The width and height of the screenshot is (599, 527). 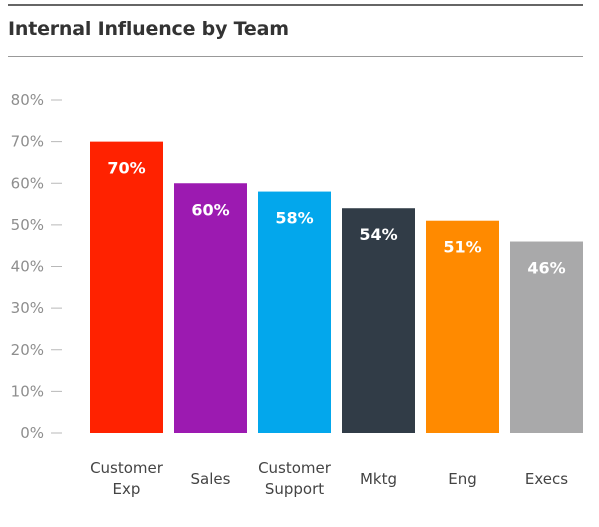 I want to click on top-rule, so click(x=295, y=5).